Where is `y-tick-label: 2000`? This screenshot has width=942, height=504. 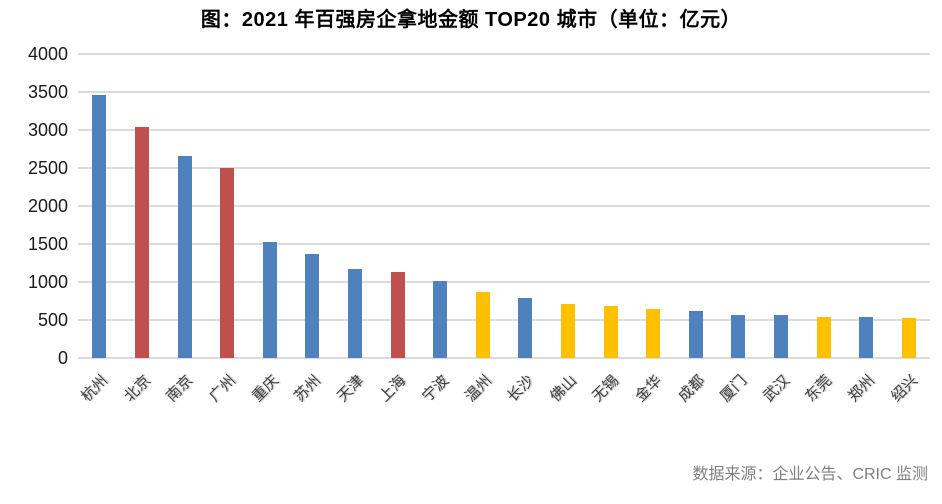 y-tick-label: 2000 is located at coordinates (47, 206).